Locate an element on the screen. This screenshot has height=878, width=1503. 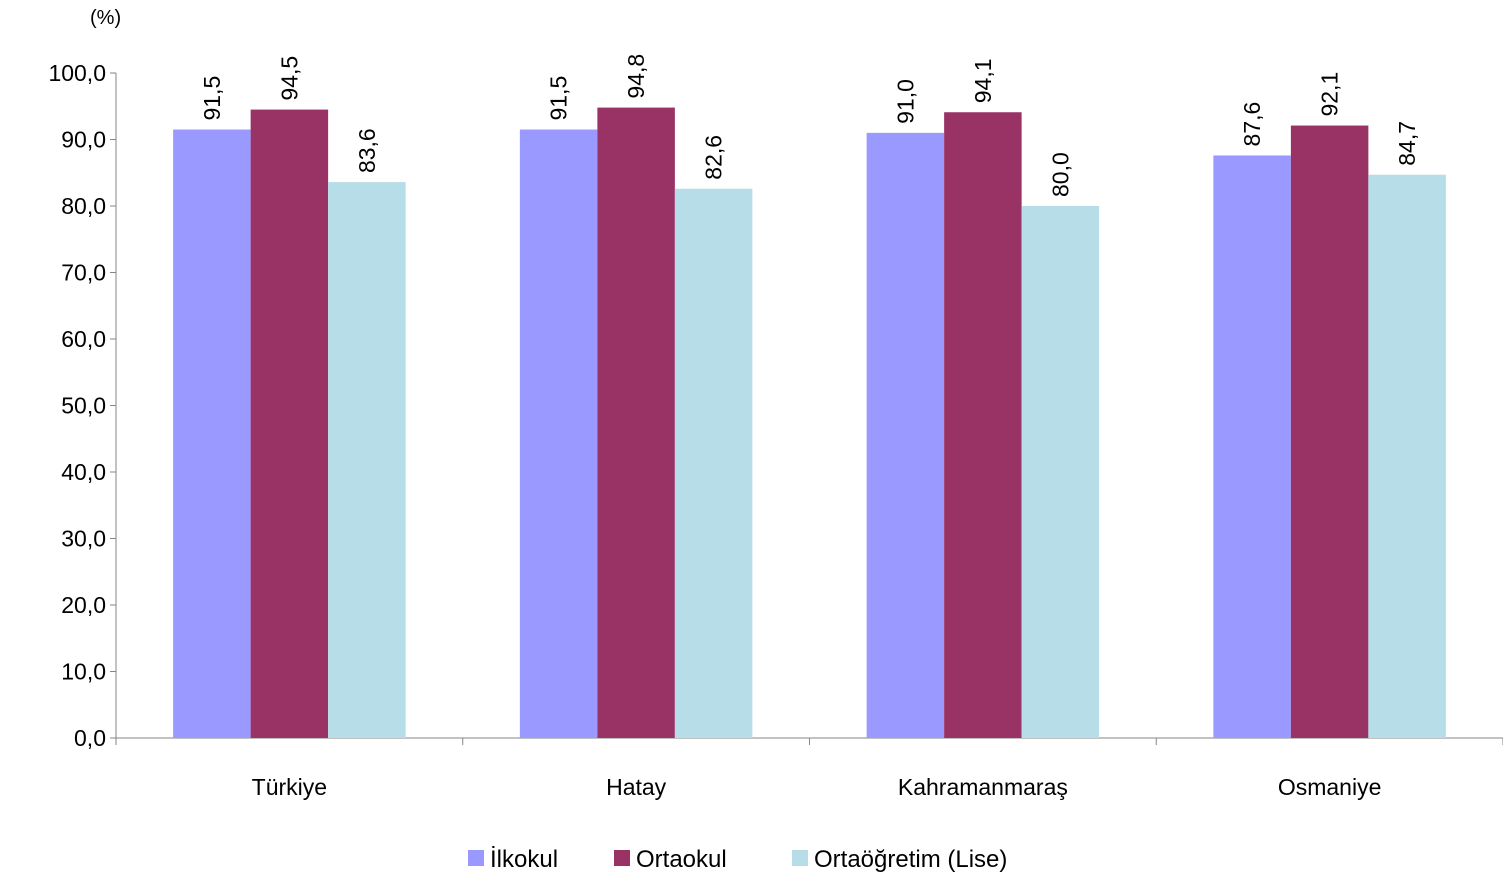
legend: İlkokul Ortaokul Ortaöğretim (Lise) is located at coordinates (737, 859).